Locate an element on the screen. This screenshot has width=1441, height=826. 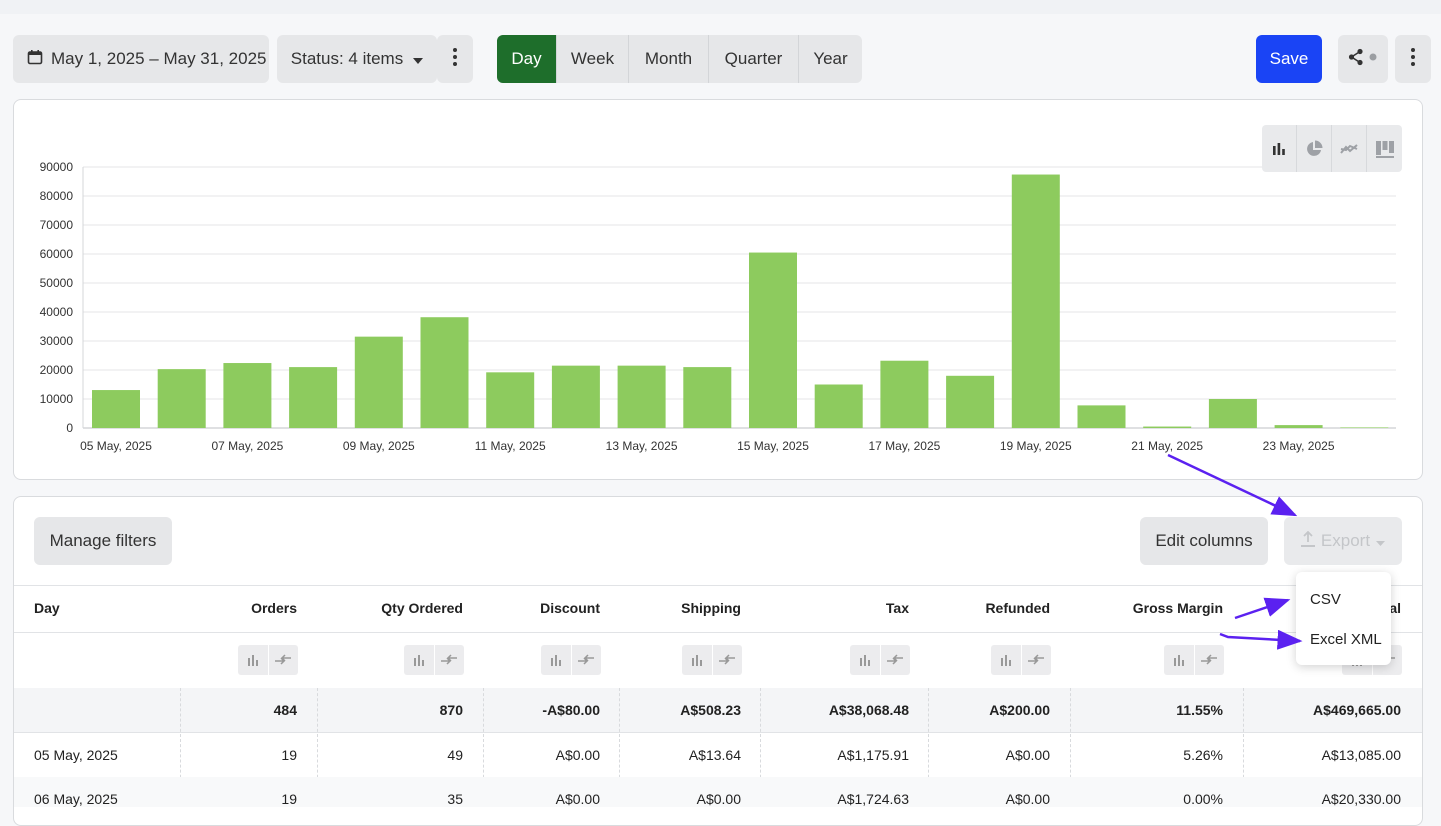
period-day-button: Day is located at coordinates (527, 59).